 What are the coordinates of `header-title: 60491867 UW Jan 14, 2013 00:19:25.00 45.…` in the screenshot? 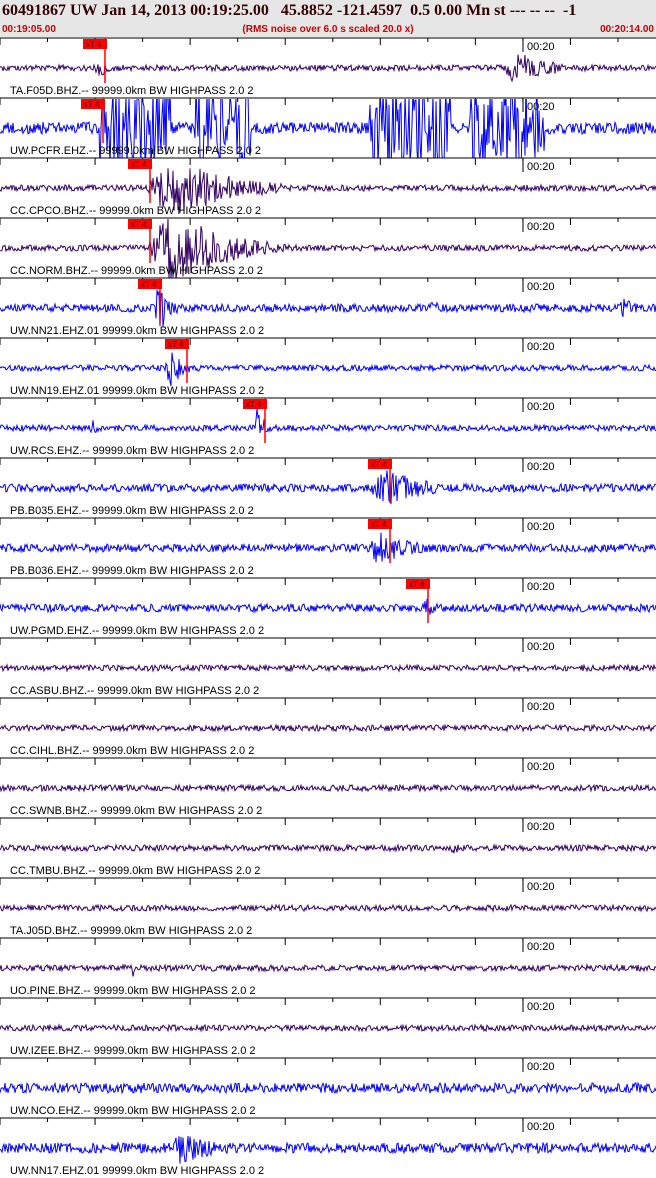 It's located at (289, 10).